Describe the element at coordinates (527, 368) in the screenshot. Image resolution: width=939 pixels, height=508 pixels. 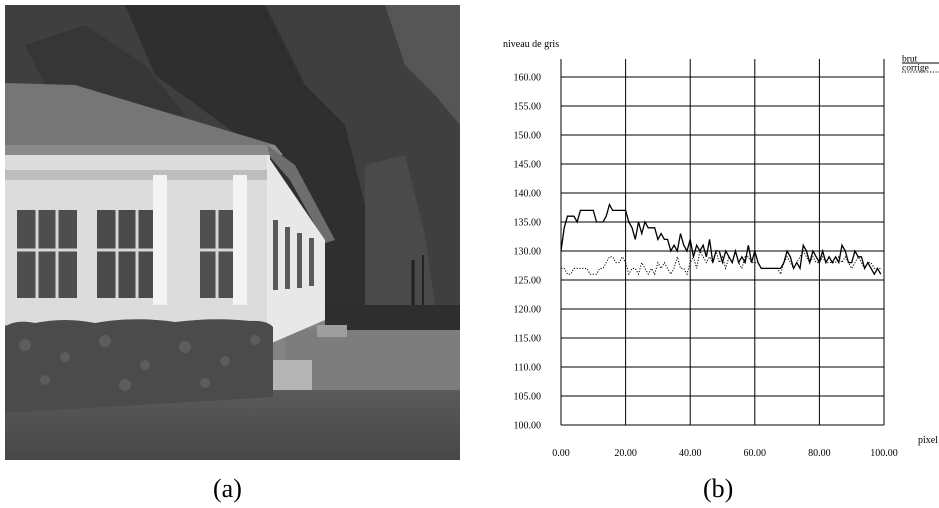
I see `y-tick-label: 110.00` at that location.